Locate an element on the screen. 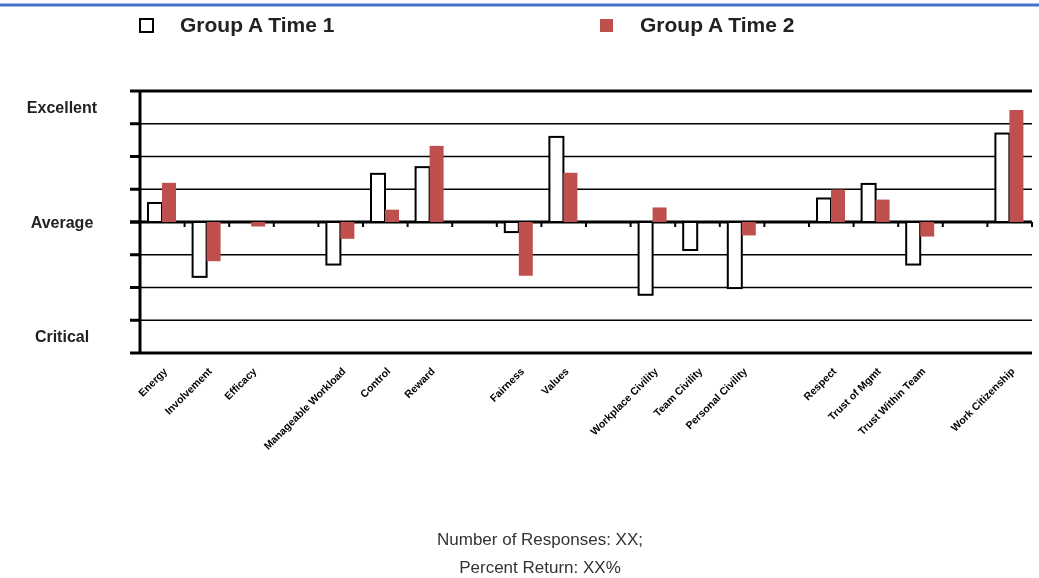  text: Average is located at coordinates (62, 222).